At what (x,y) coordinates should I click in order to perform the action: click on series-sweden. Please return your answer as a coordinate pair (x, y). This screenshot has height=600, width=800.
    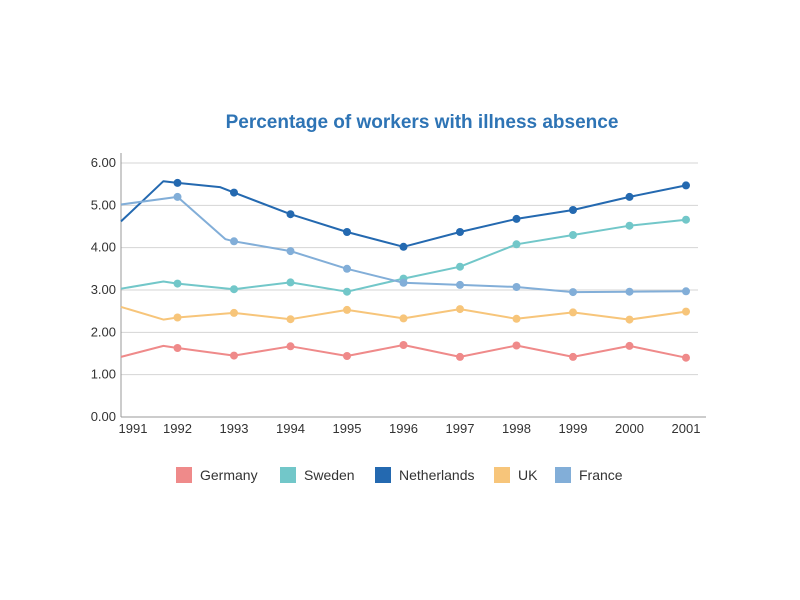
    Looking at the image, I should click on (405, 255).